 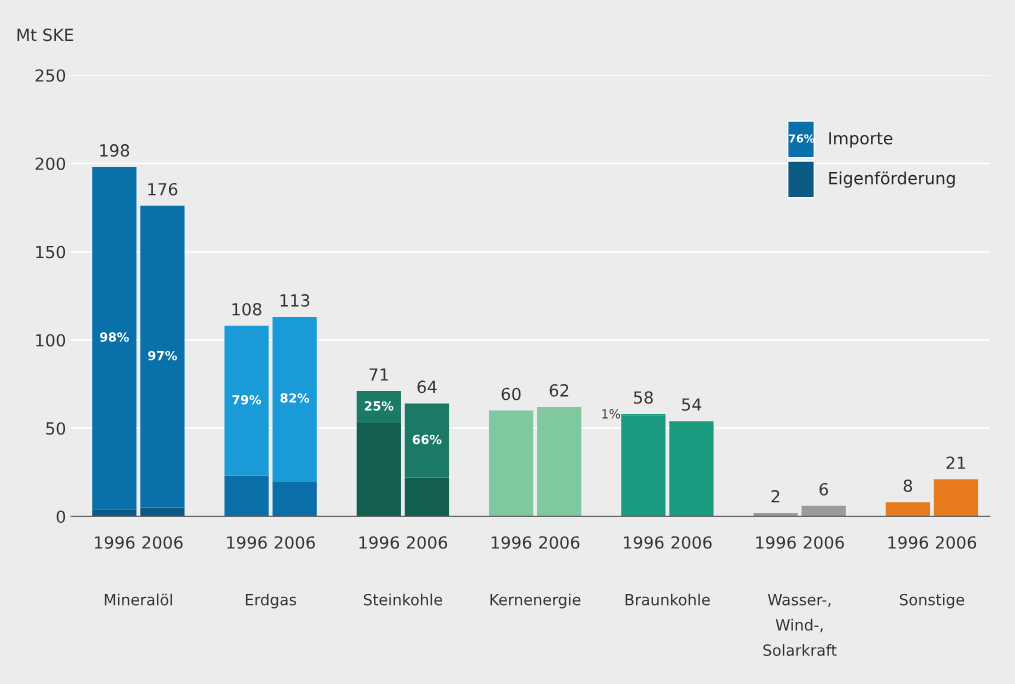 What do you see at coordinates (45, 35) in the screenshot?
I see `y-axis-title: Mt SKE` at bounding box center [45, 35].